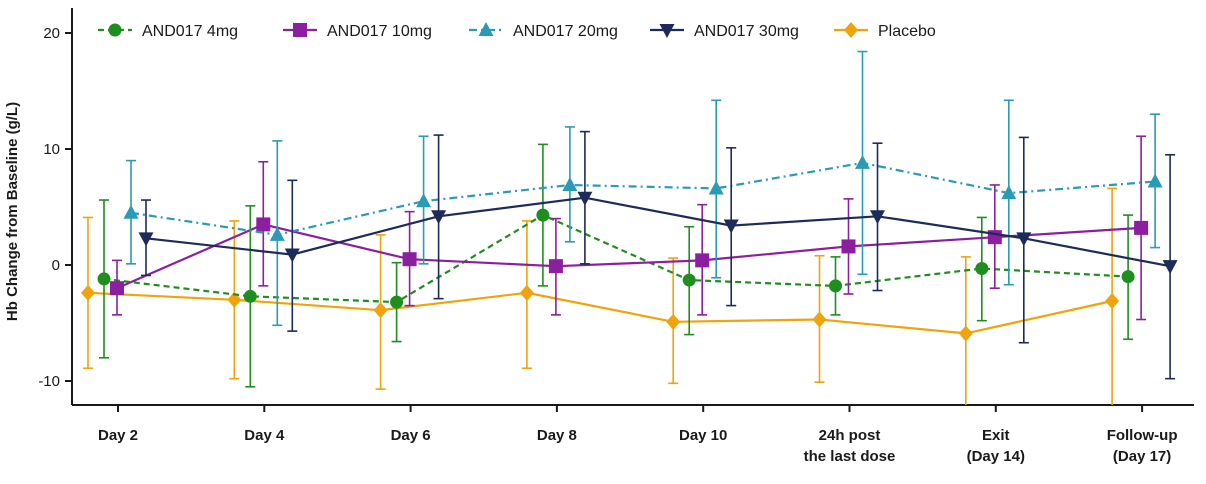 This screenshot has width=1206, height=484. What do you see at coordinates (1142, 435) in the screenshot?
I see `x-tick-label: Follow-up` at bounding box center [1142, 435].